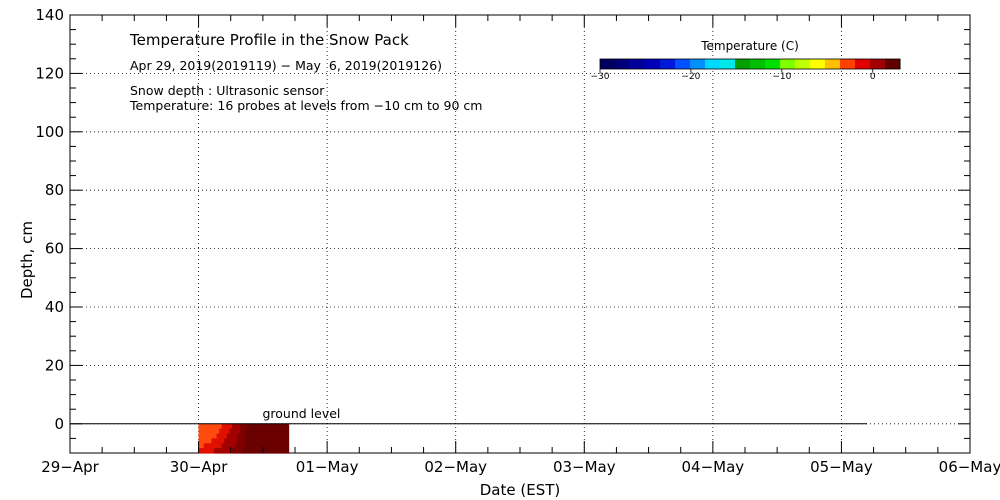 The image size is (1000, 500). I want to click on x-tick-label: 02−May, so click(455, 467).